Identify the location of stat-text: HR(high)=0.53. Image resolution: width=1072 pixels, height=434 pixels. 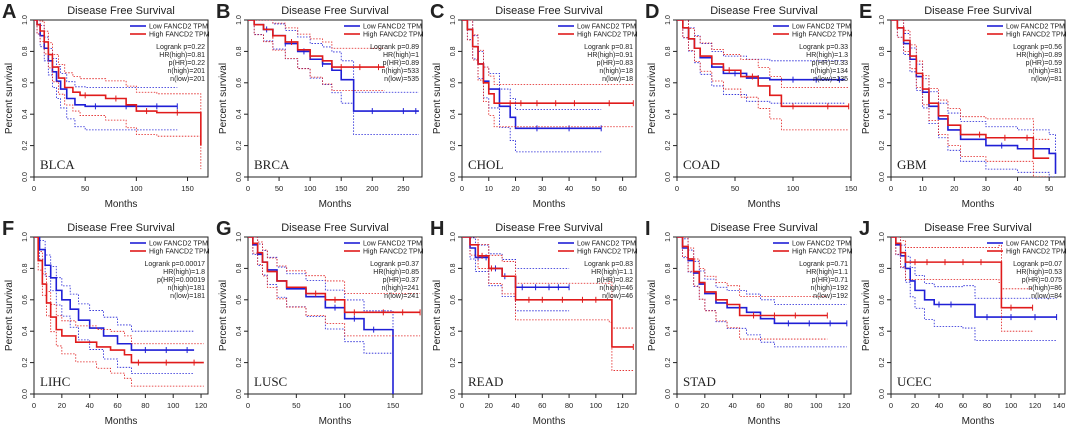
(1039, 272).